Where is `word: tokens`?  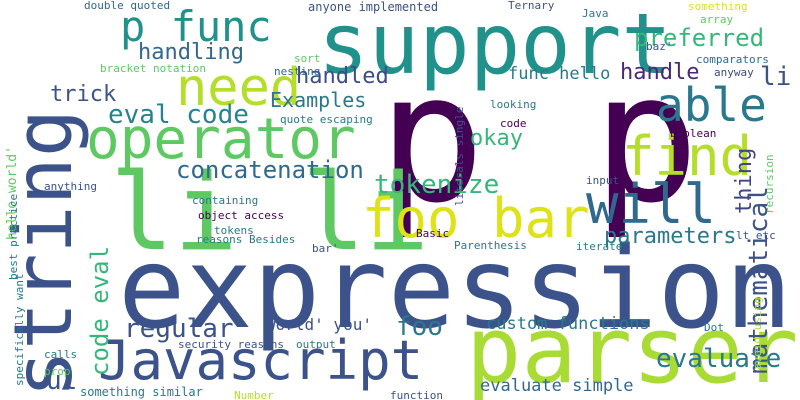
word: tokens is located at coordinates (234, 230).